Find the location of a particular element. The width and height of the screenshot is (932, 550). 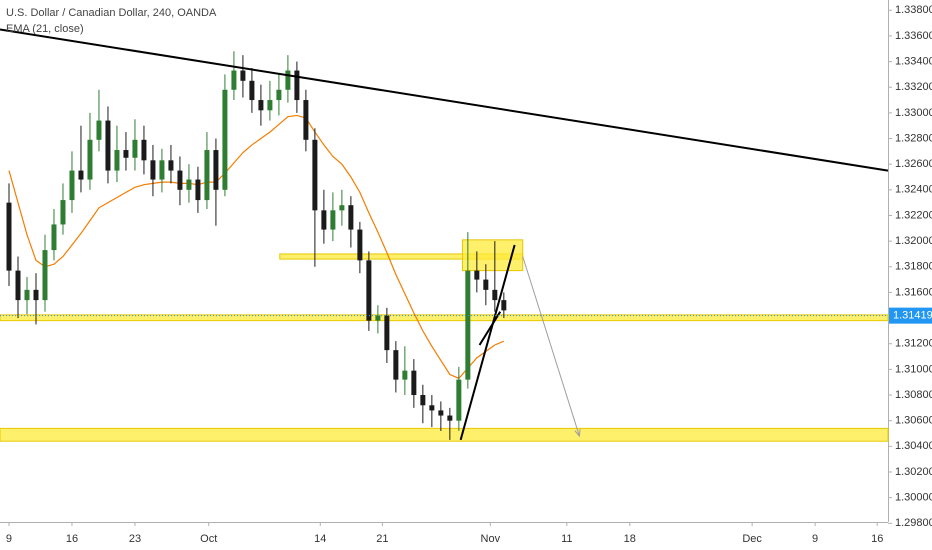

y-tick-label: 1.32400 is located at coordinates (913, 190).